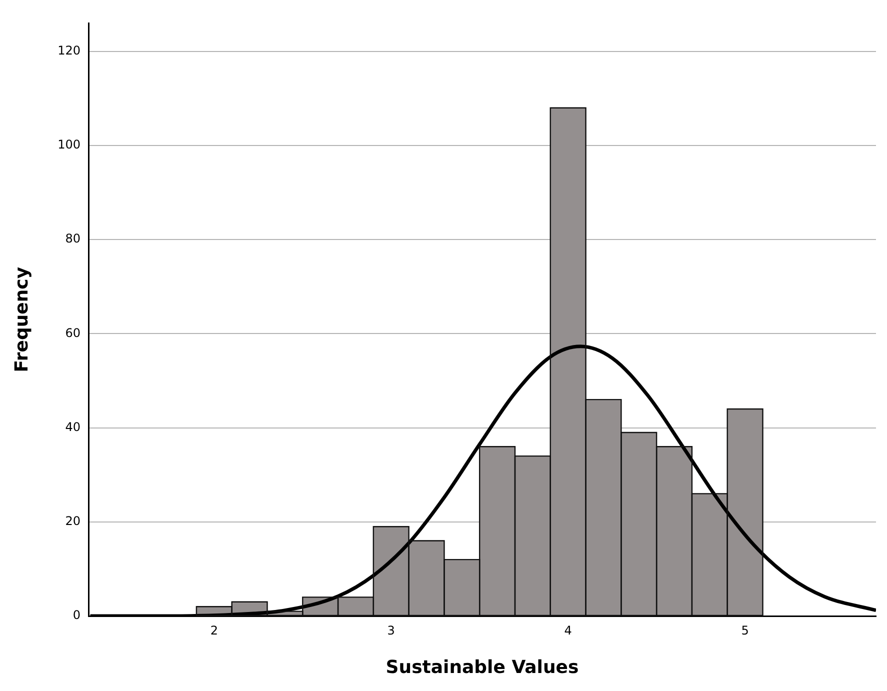  Describe the element at coordinates (391, 630) in the screenshot. I see `x-tick-label: 3` at that location.